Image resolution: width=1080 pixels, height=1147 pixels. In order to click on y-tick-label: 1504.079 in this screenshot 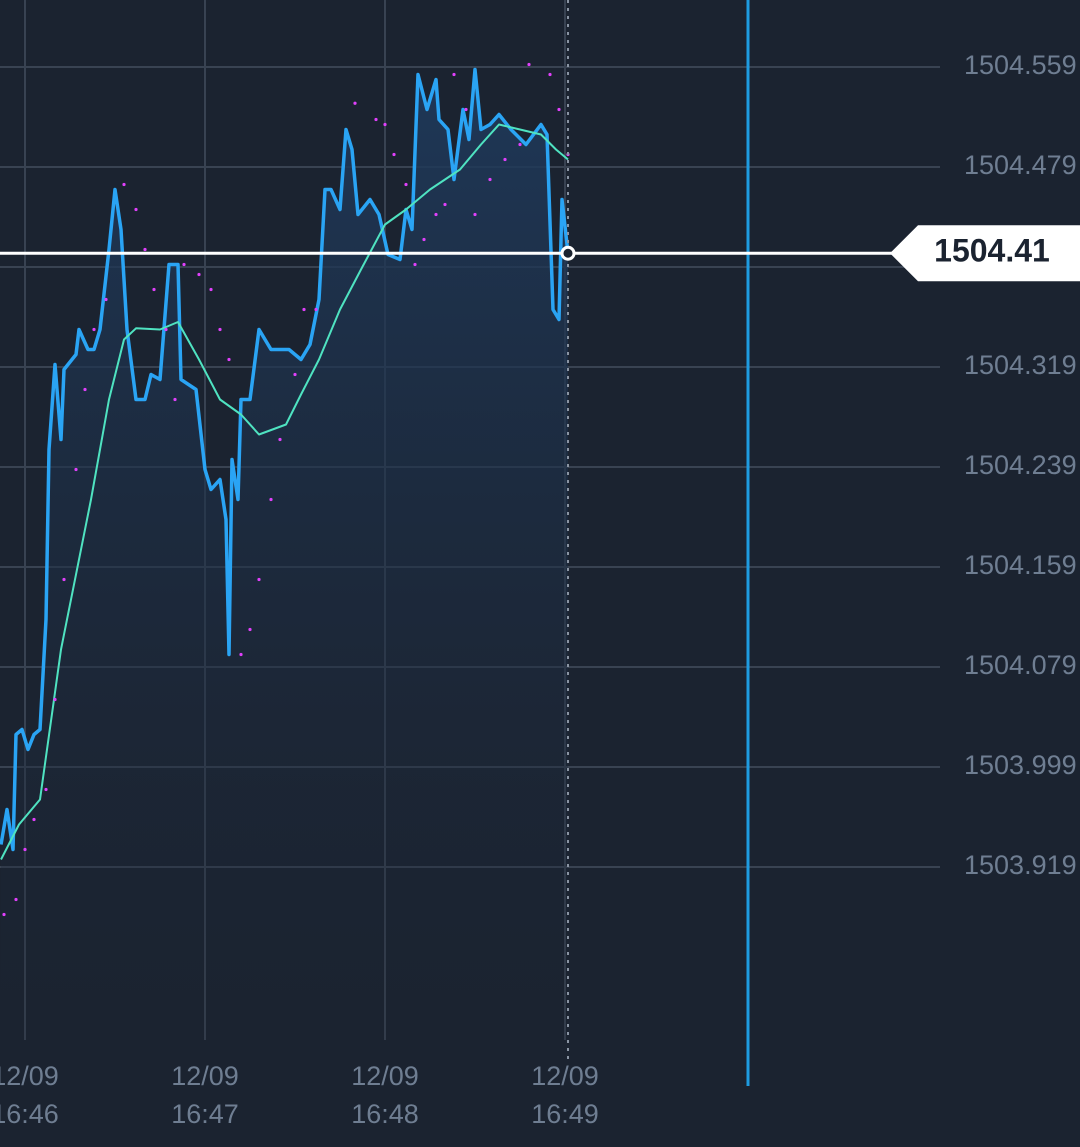, I will do `click(1020, 665)`.